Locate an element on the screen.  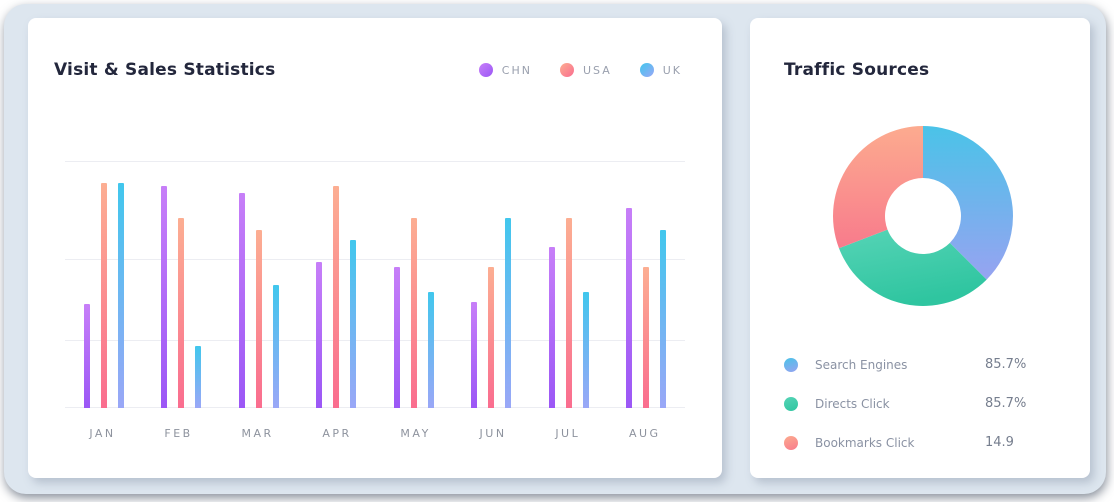
bar-chn-apr is located at coordinates (319, 335).